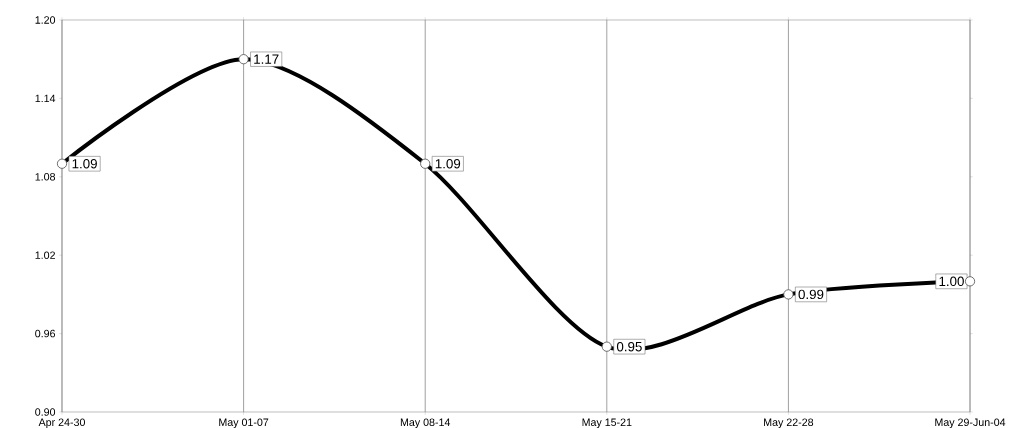 Image resolution: width=1020 pixels, height=428 pixels. What do you see at coordinates (45, 20) in the screenshot?
I see `y-tick-label: 1.20` at bounding box center [45, 20].